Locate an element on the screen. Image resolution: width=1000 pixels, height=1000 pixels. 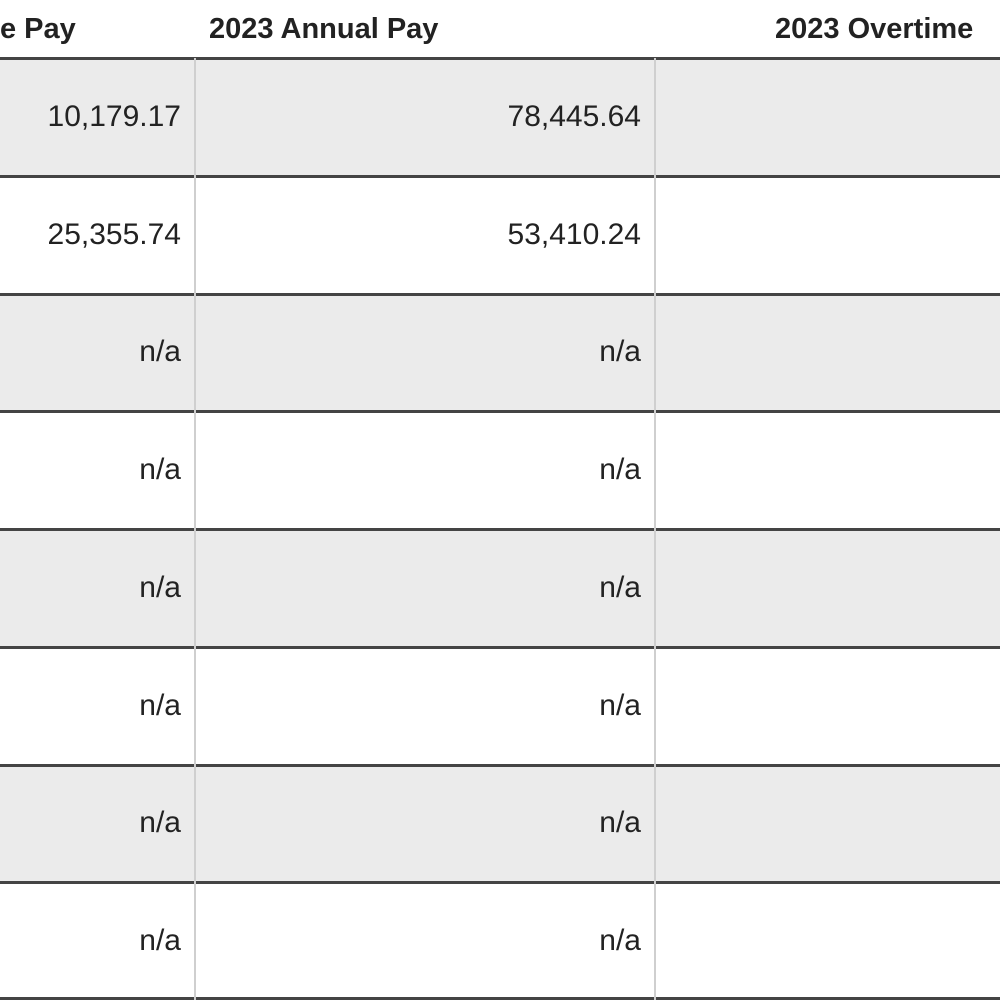
column-header: e Pay is located at coordinates (38, 28).